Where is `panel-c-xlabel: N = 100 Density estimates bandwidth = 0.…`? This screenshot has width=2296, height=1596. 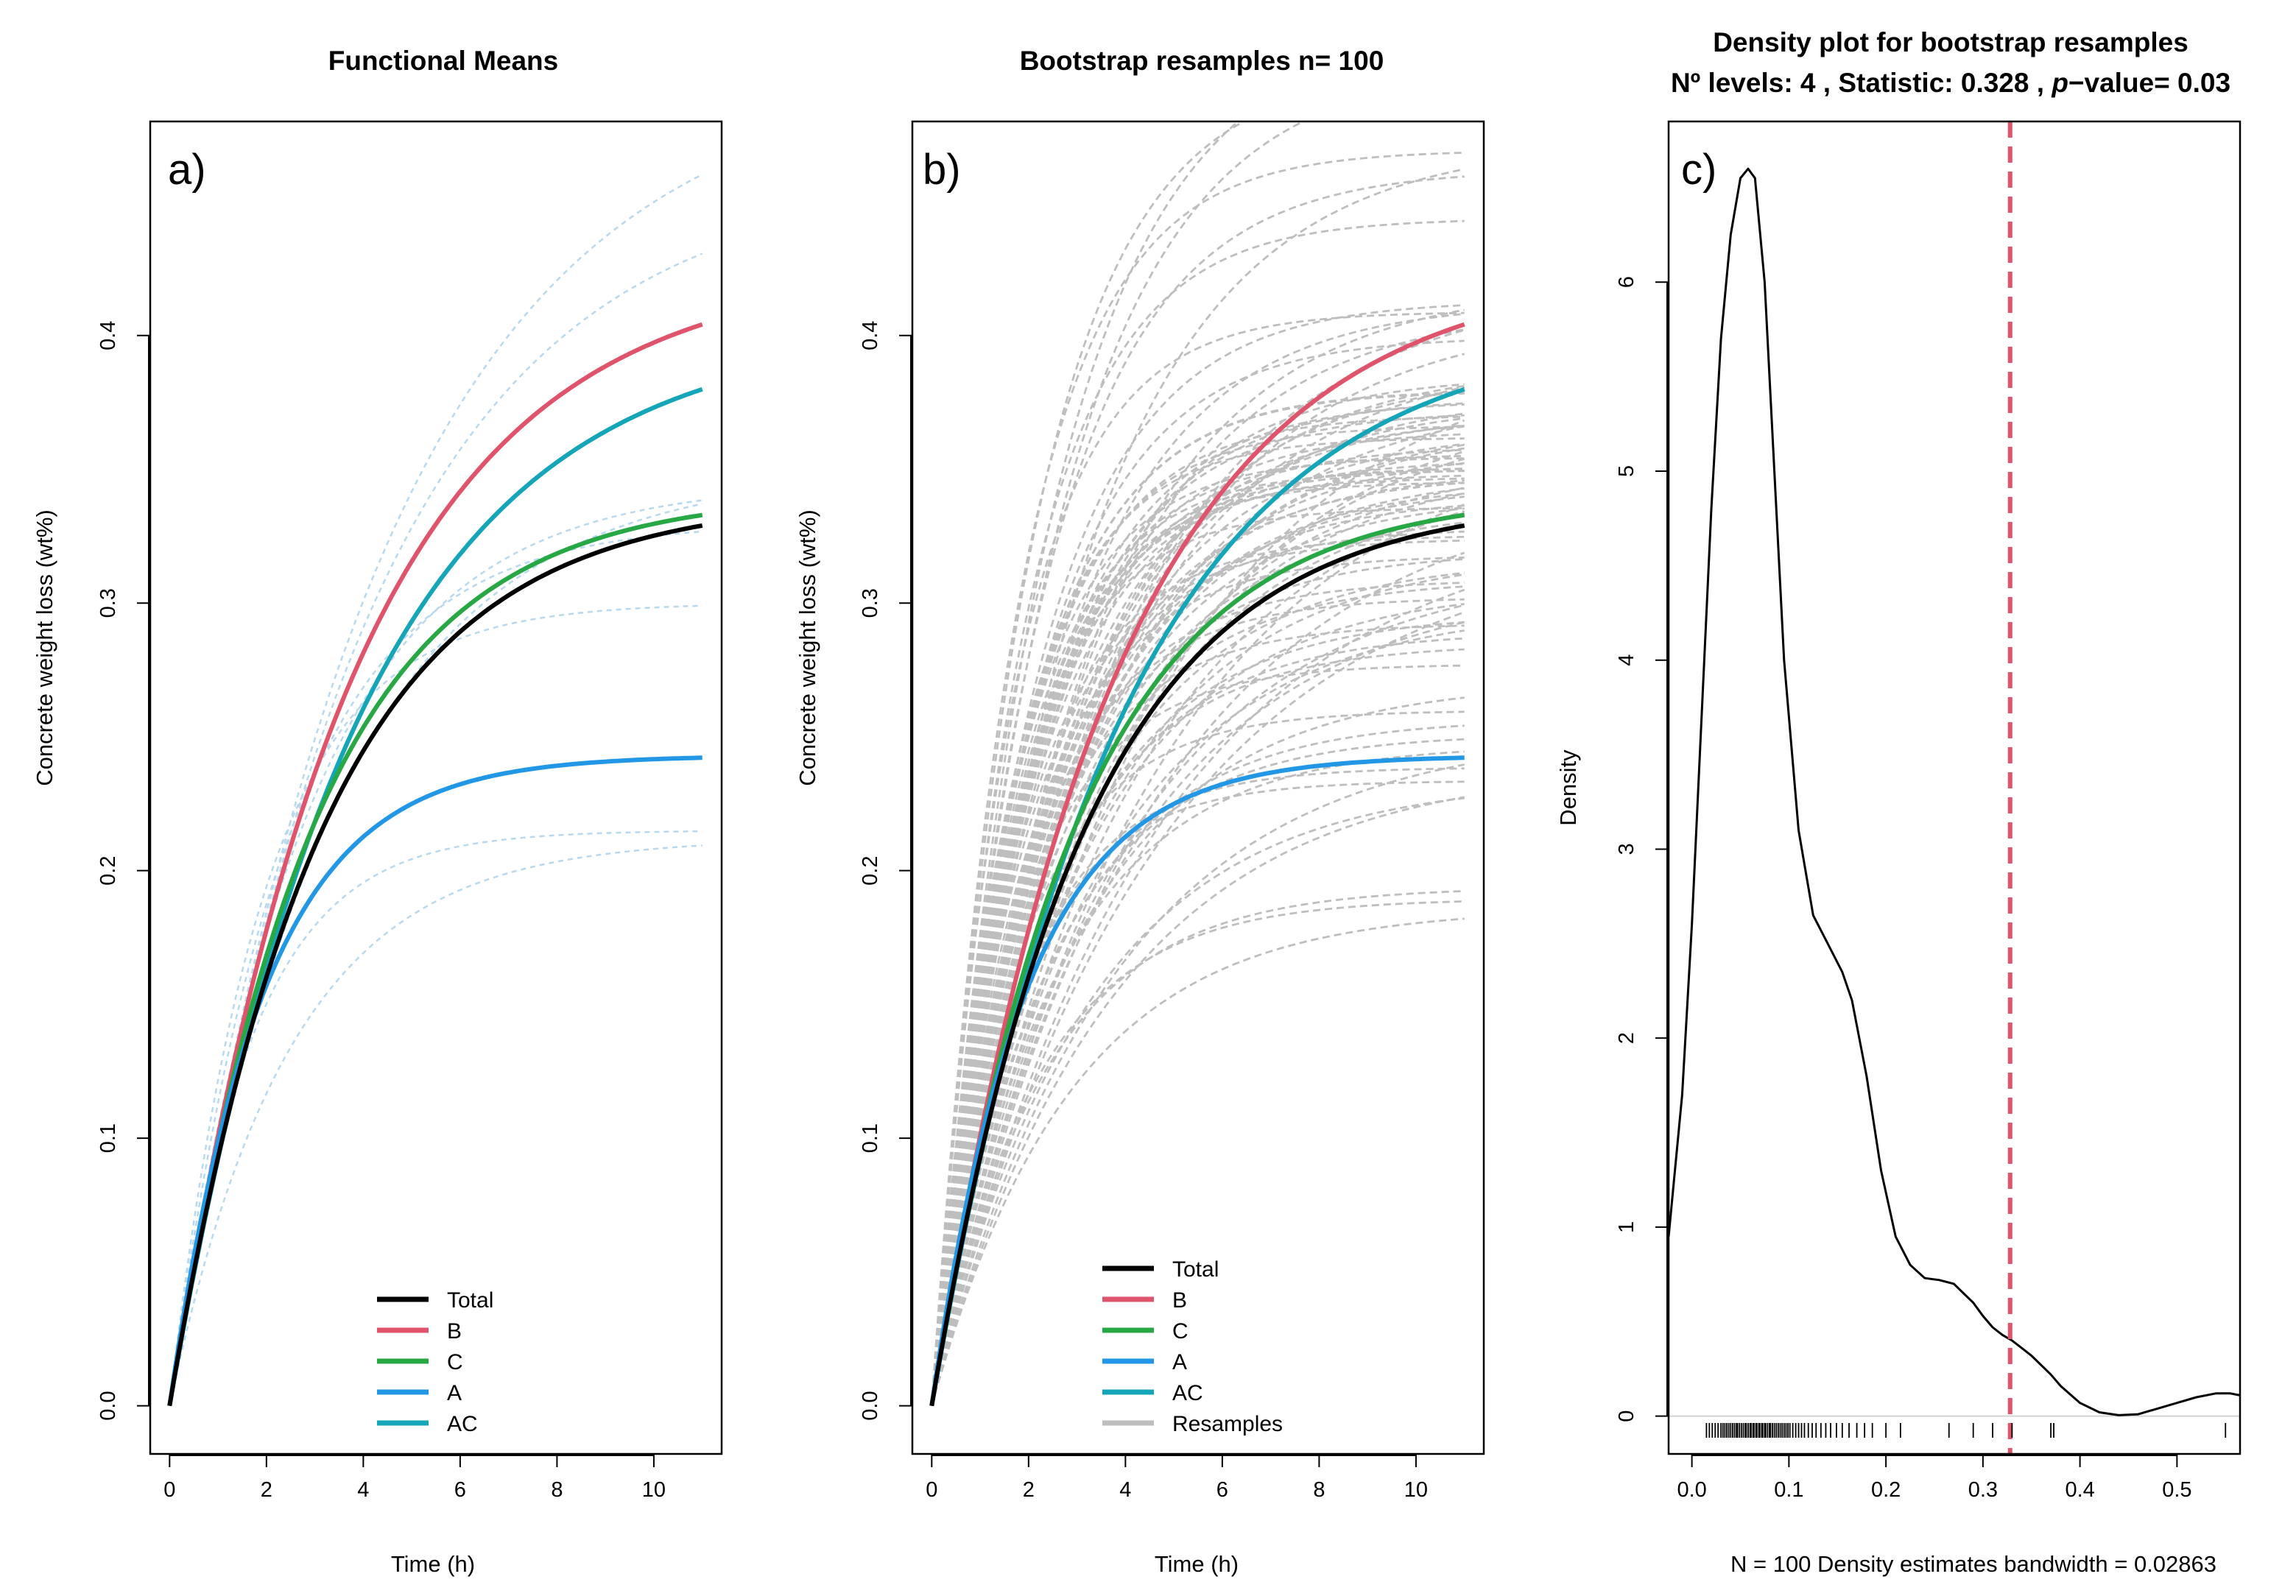
panel-c-xlabel: N = 100 Density estimates bandwidth = 0.… is located at coordinates (1973, 1564).